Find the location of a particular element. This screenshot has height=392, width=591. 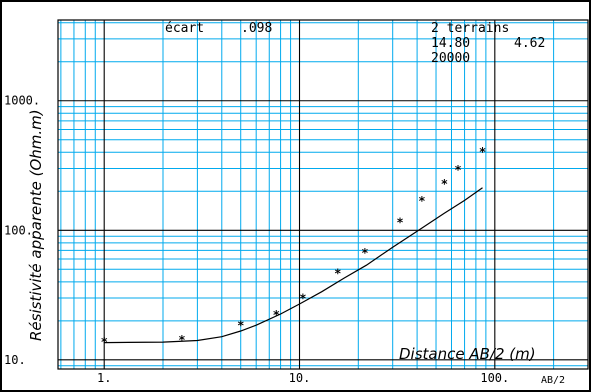

y-tick-label: 10. is located at coordinates (15, 360).